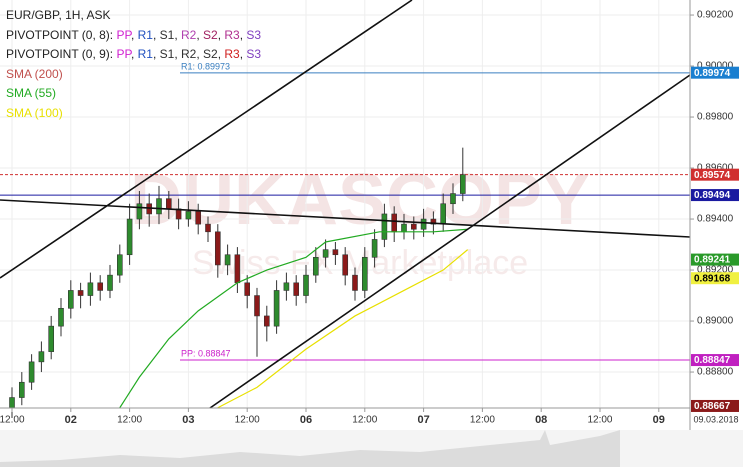  Describe the element at coordinates (712, 278) in the screenshot. I see `price-tag-label: 0.89168` at that location.